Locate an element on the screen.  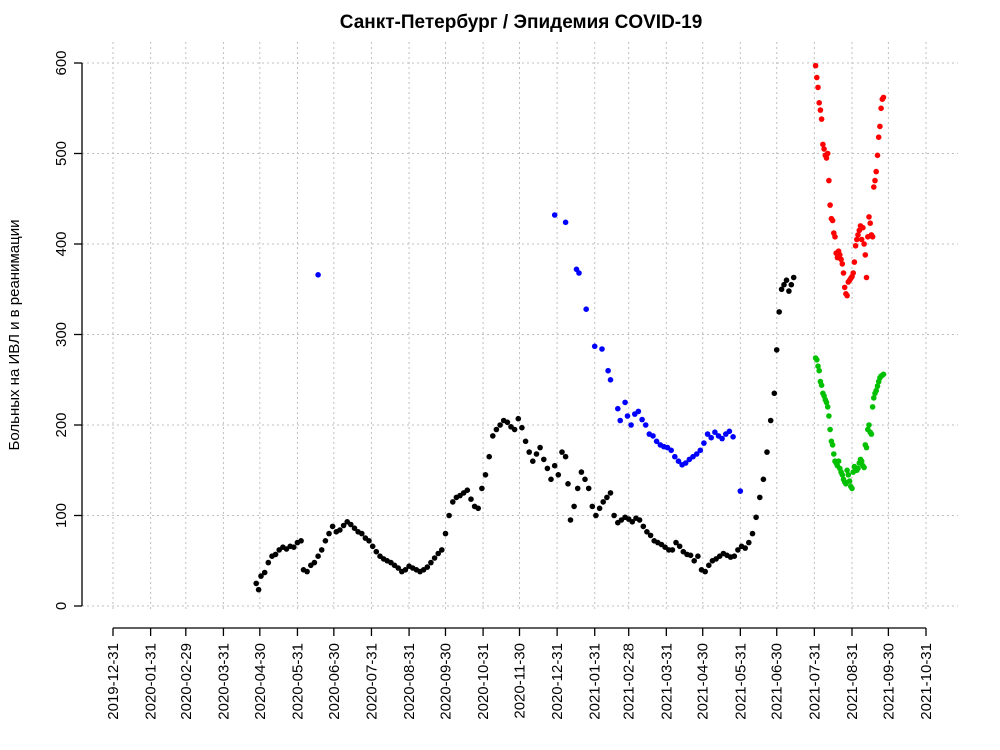
y-tick-label: 600 is located at coordinates (61, 62).